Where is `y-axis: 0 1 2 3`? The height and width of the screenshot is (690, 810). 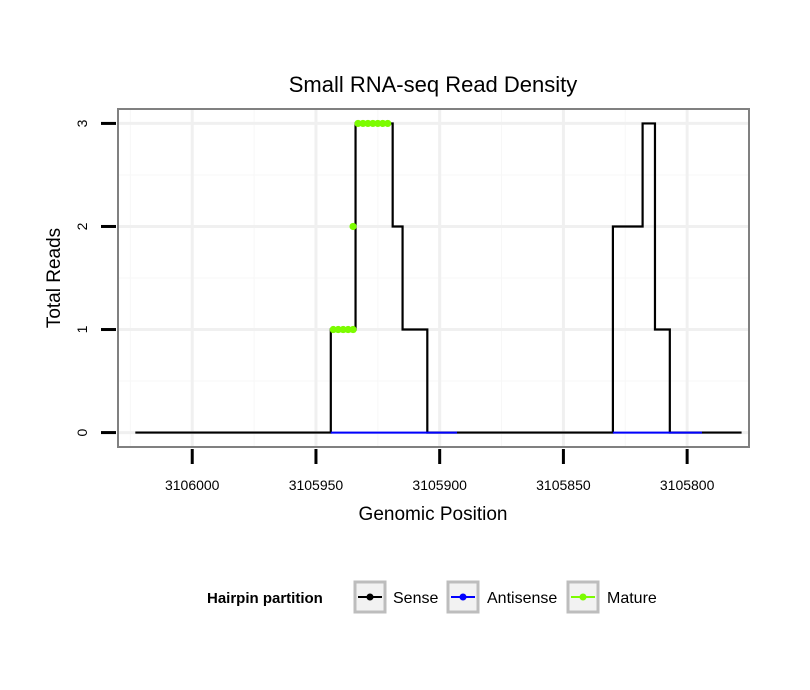
y-axis: 0 1 2 3 is located at coordinates (95, 277).